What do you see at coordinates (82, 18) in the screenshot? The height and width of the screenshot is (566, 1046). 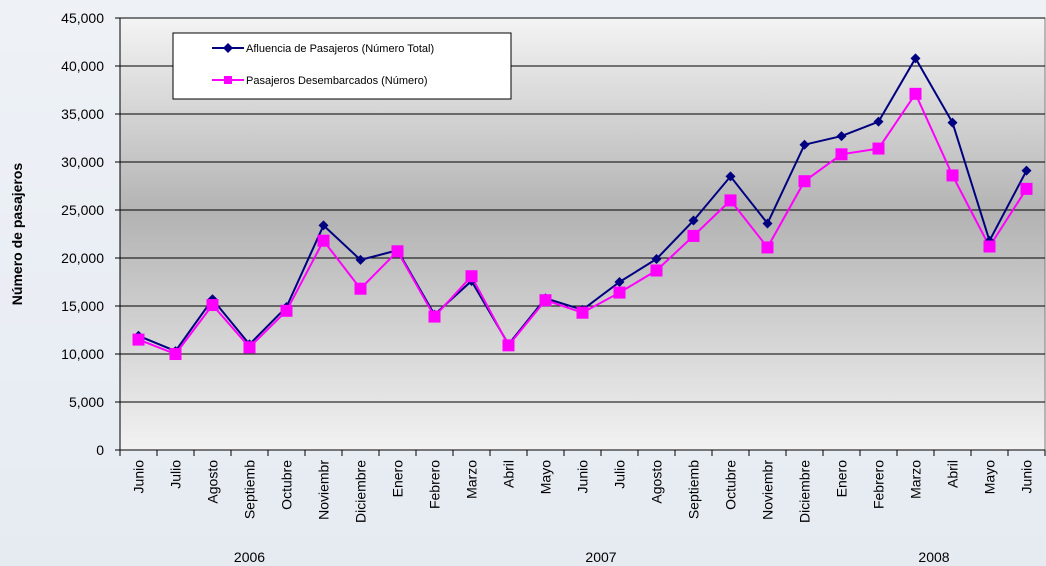 I see `y-tick-label: 45,000` at bounding box center [82, 18].